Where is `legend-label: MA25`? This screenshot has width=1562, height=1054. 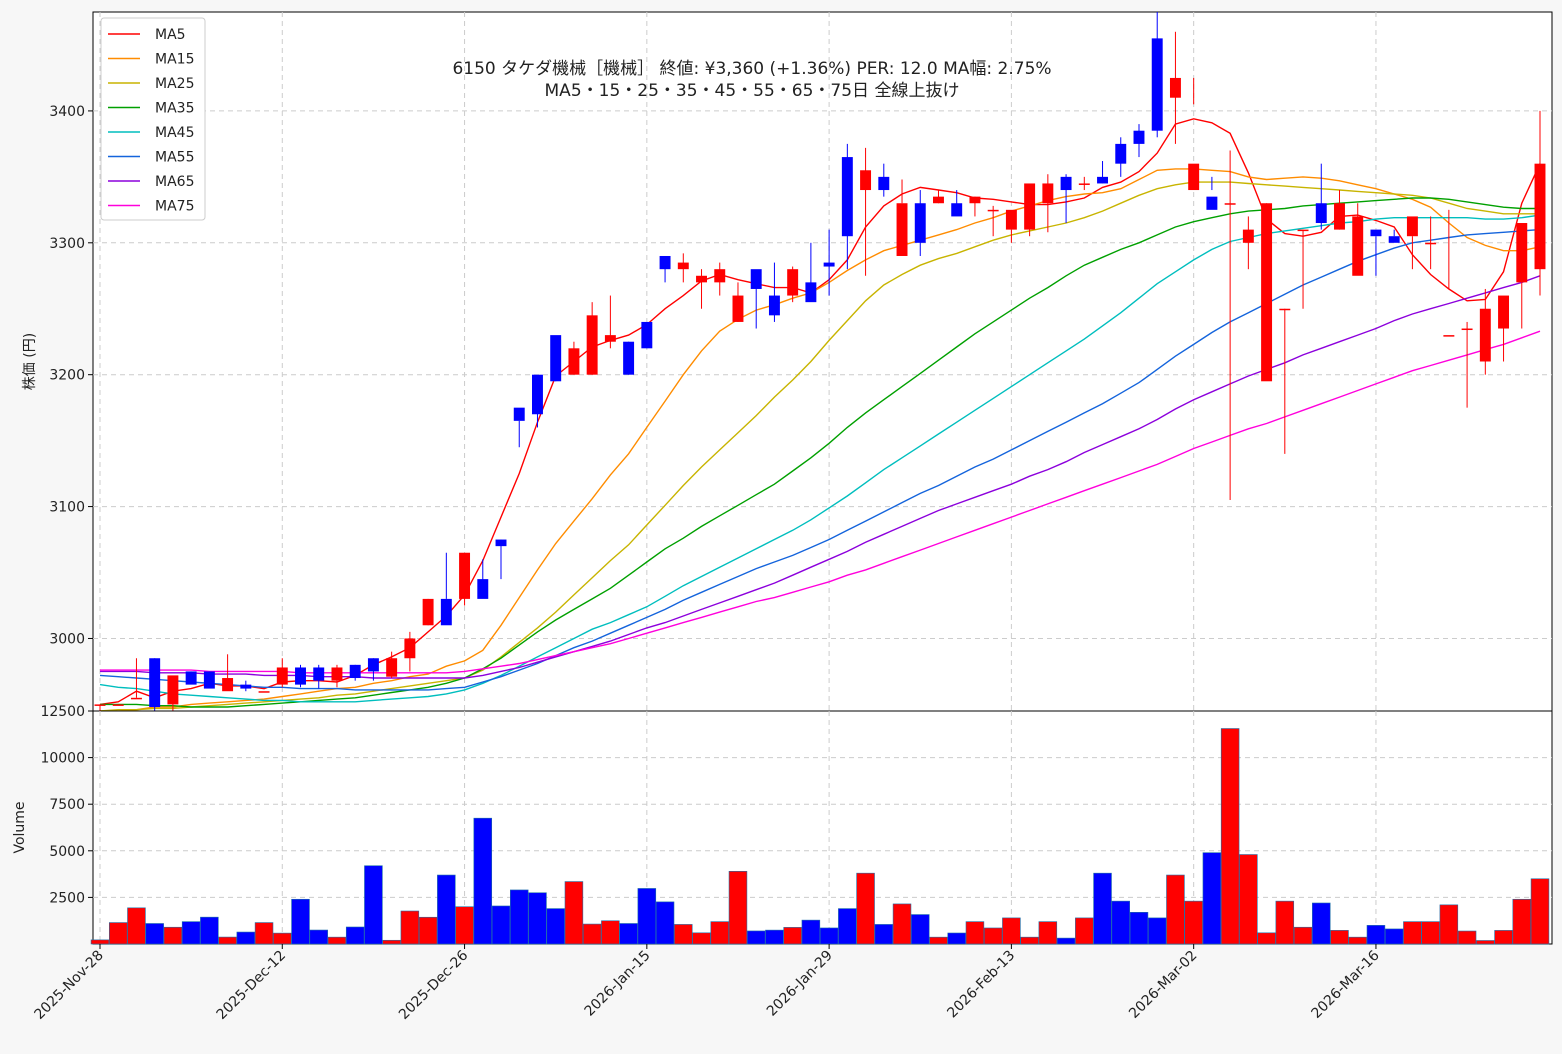
legend-label: MA25 is located at coordinates (174, 84).